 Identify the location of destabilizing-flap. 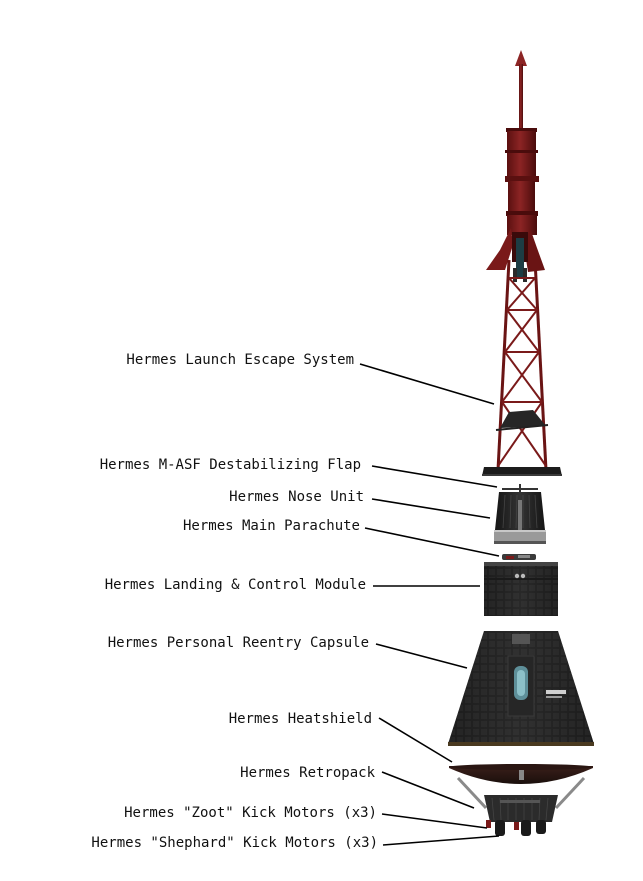
(520, 488).